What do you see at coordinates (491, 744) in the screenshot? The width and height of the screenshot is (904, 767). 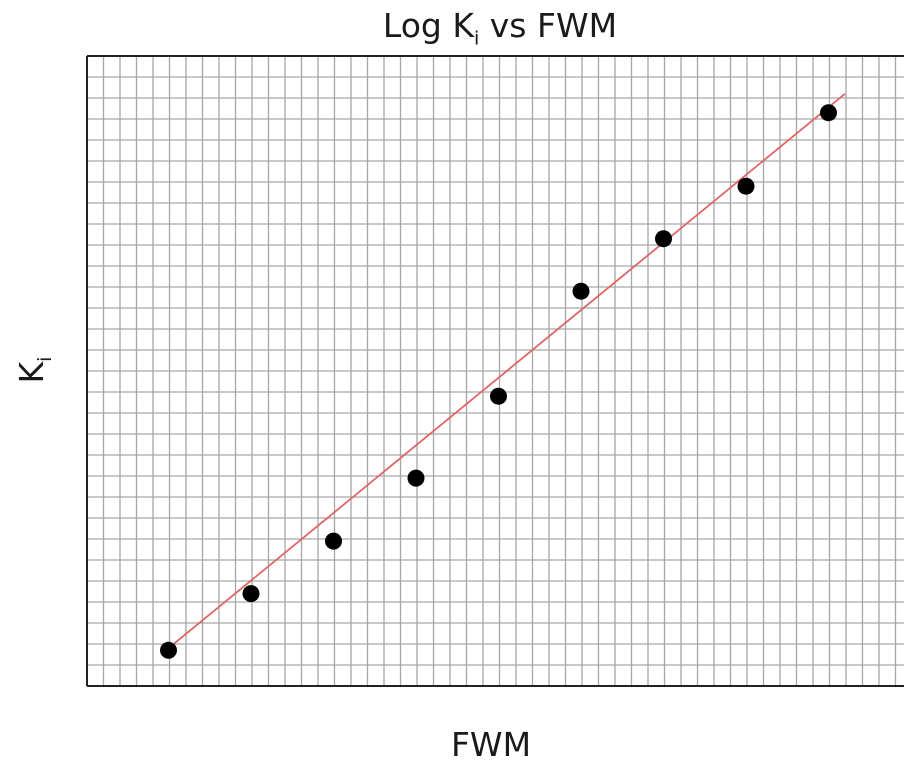 I see `x-axis-label: FWM` at bounding box center [491, 744].